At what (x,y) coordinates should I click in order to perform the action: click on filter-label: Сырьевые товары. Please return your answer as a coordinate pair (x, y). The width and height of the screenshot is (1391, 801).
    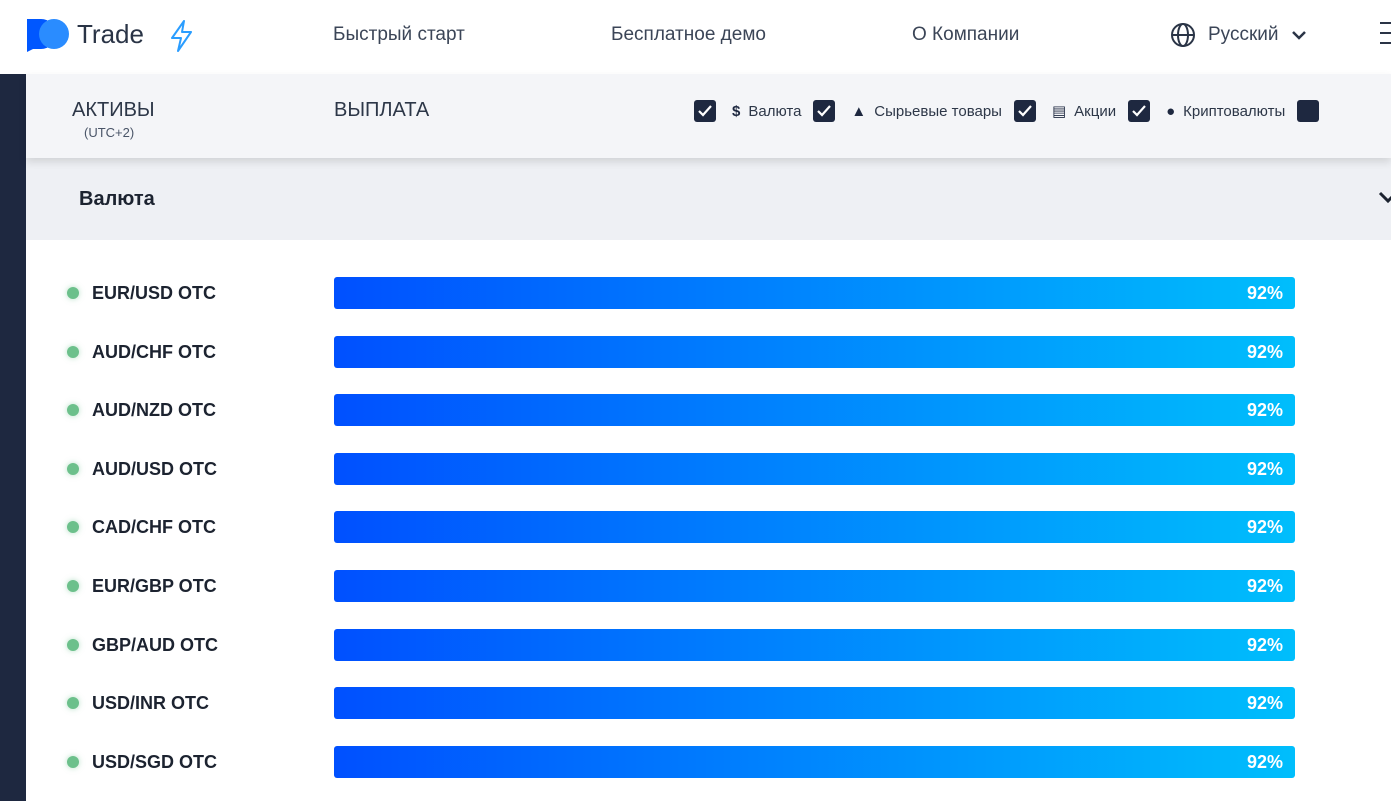
    Looking at the image, I should click on (938, 111).